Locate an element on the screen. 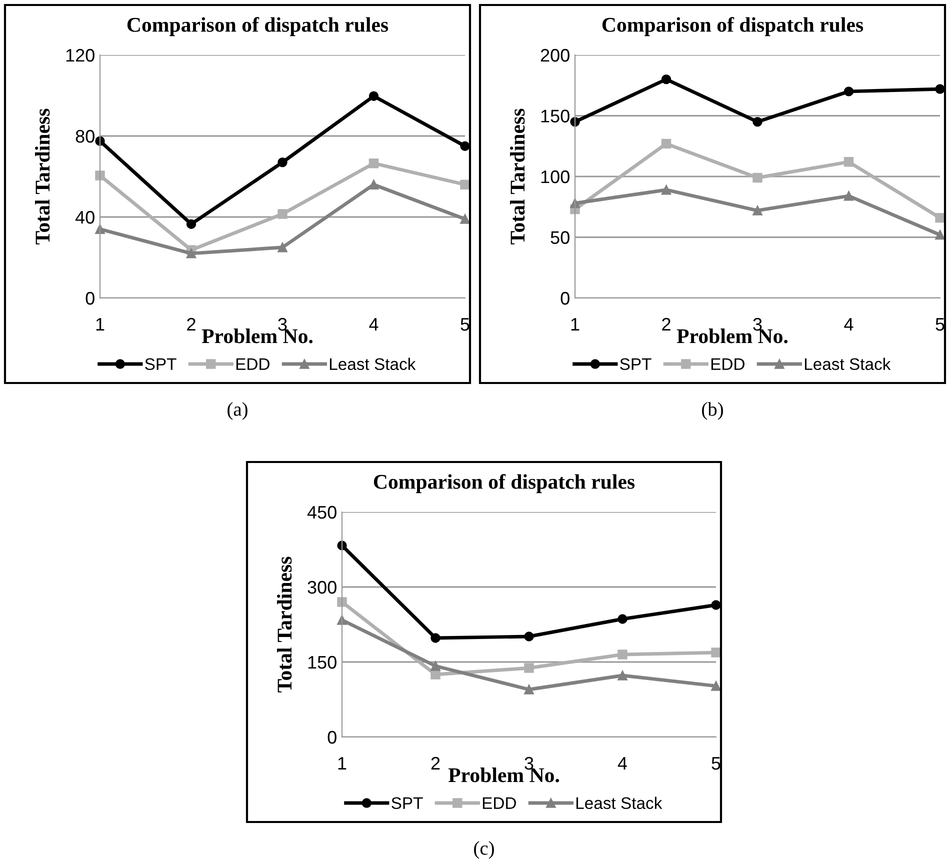 The image size is (949, 868). y-tick-label: 80 is located at coordinates (85, 136).